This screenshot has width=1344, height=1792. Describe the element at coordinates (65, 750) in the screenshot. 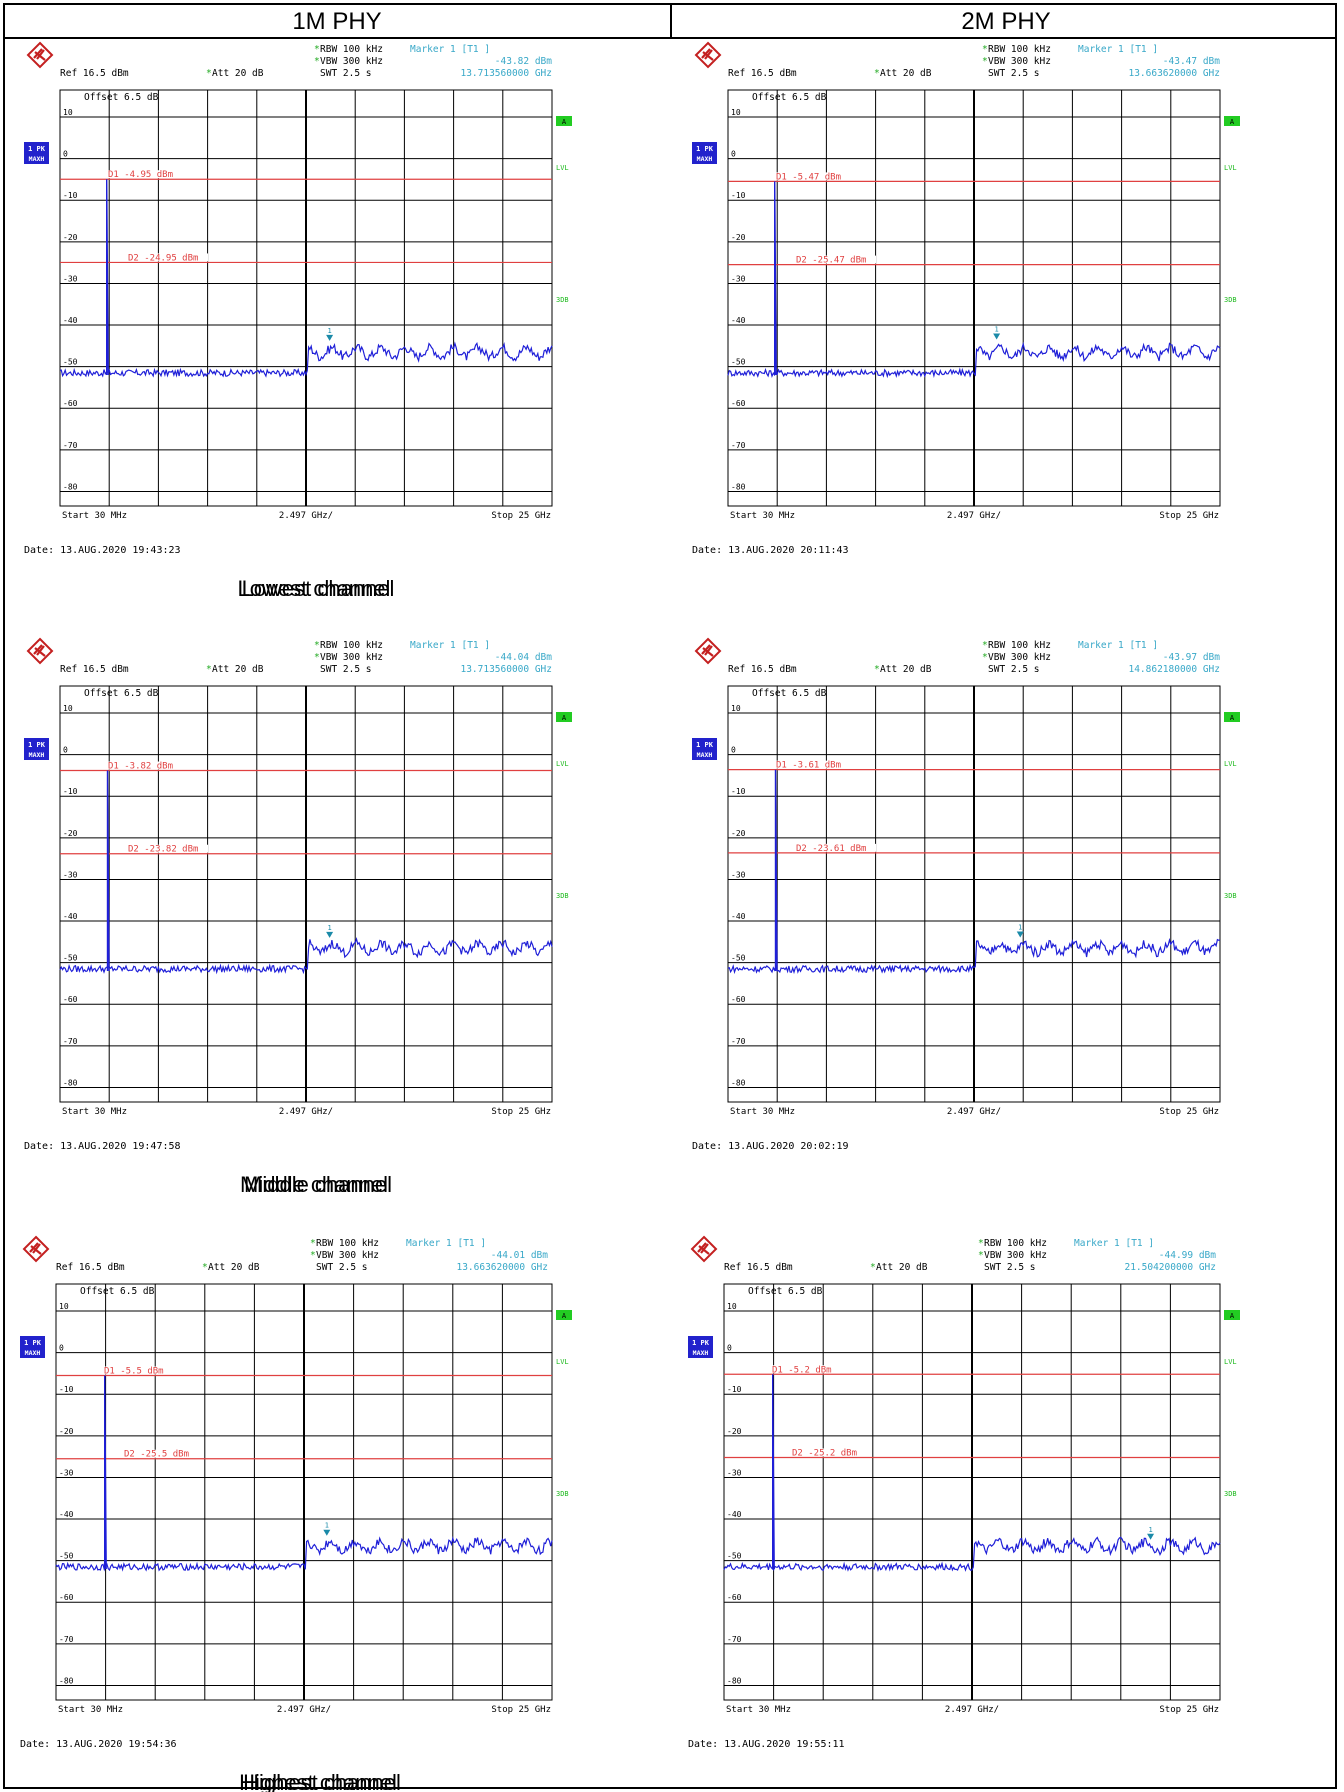

I see `y-tick-label: 0` at that location.